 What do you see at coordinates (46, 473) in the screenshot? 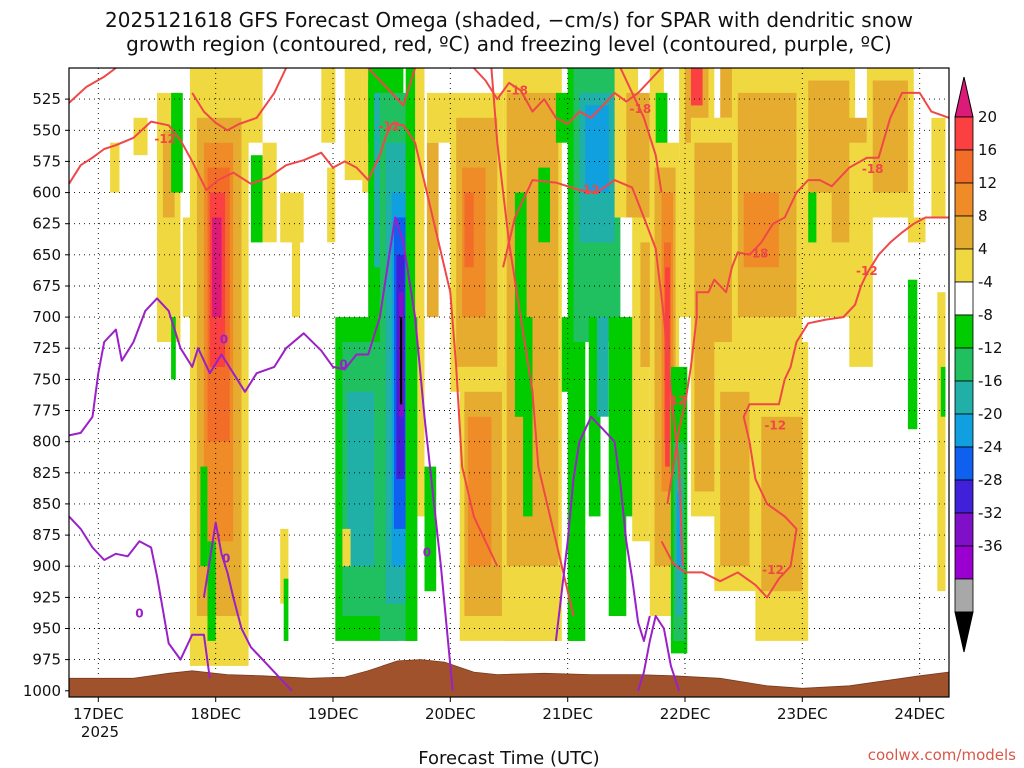
I see `y-tick-label: 825` at bounding box center [46, 473].